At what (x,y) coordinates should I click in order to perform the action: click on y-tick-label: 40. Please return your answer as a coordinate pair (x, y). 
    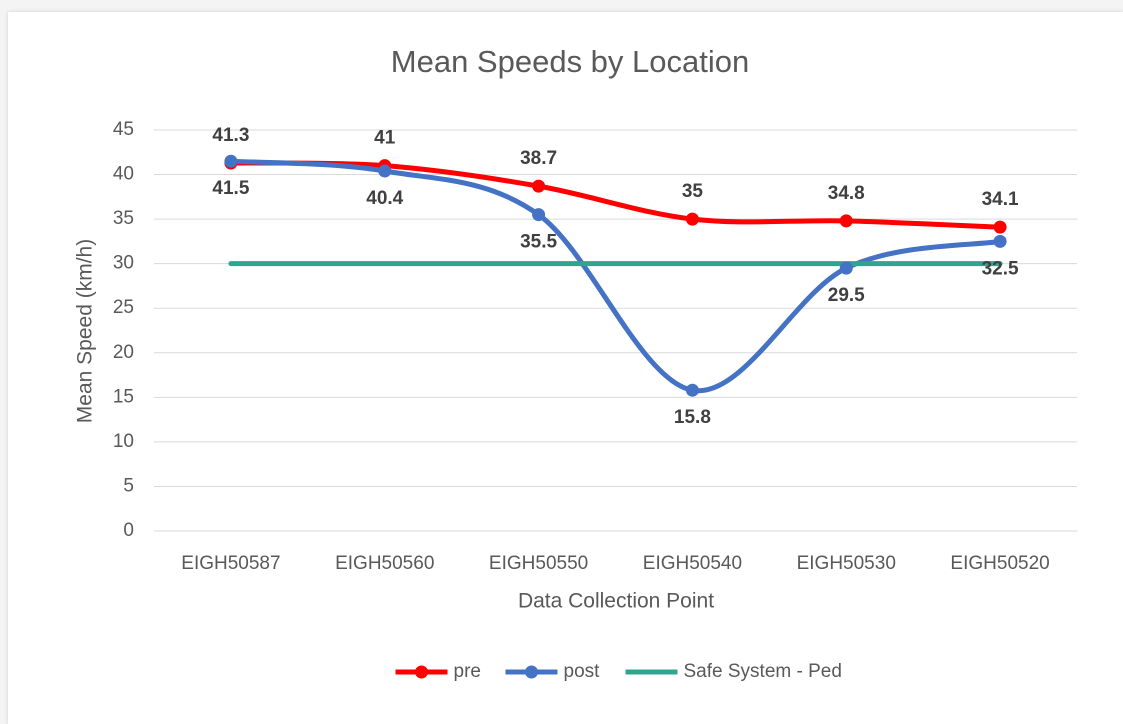
    Looking at the image, I should click on (123, 174).